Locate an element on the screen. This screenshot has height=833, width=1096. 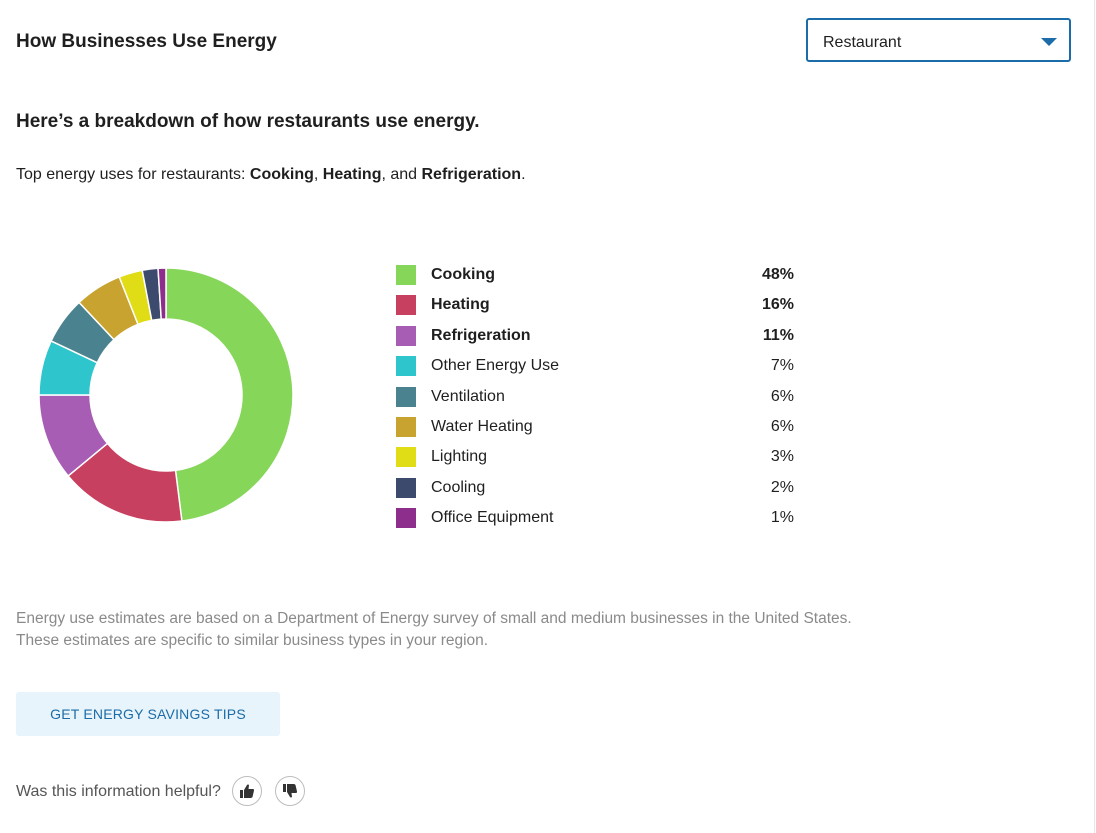
legend-item: Cooling 2% is located at coordinates (596, 492).